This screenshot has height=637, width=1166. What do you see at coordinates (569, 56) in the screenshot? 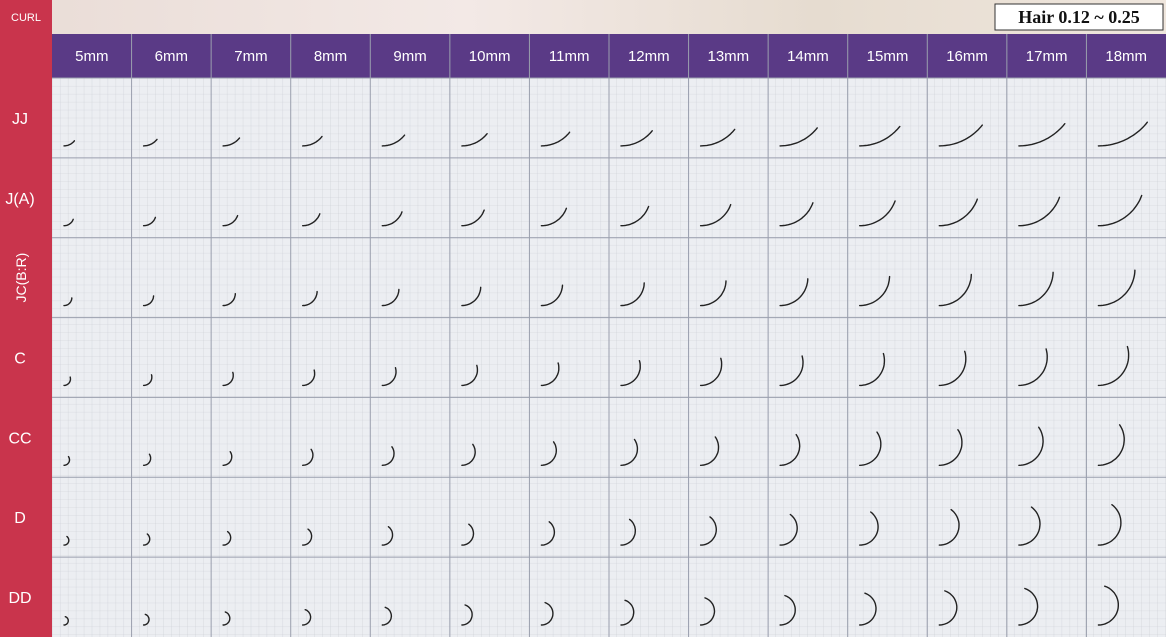
I see `column-label: 11mm` at bounding box center [569, 56].